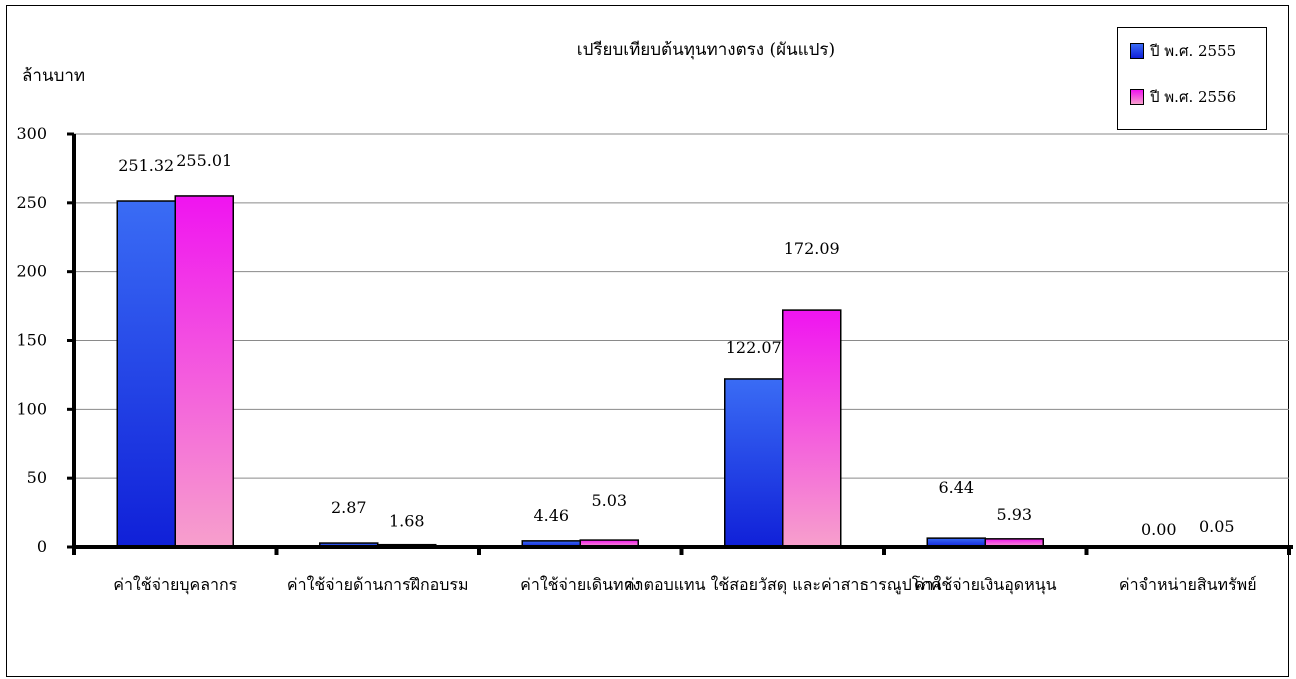 This screenshot has height=679, width=1296. Describe the element at coordinates (1192, 78) in the screenshot. I see `legend: ปี พ.ศ. 2555 ปี พ.ศ. 2556` at that location.